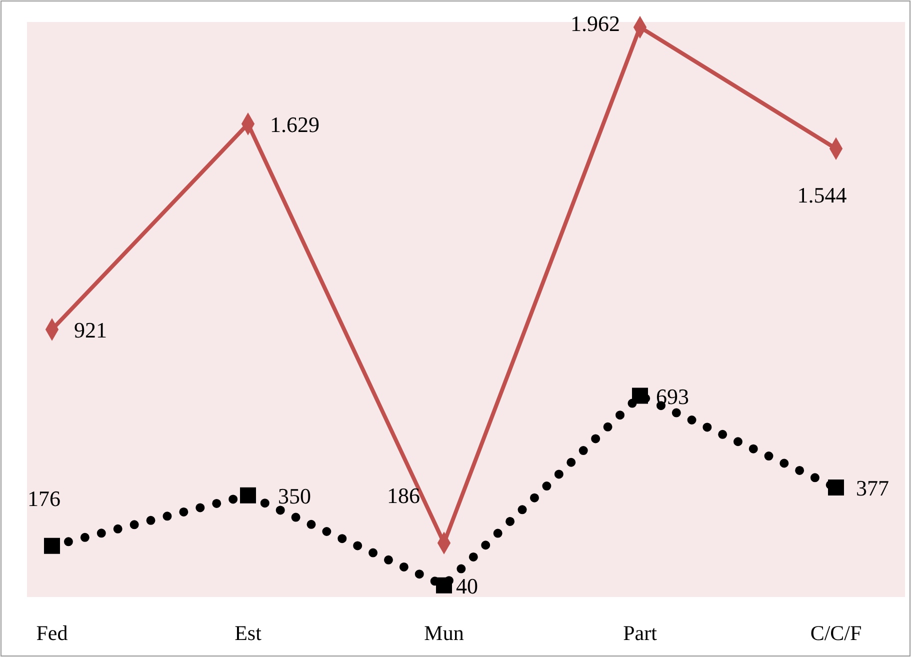 The image size is (911, 657). Describe the element at coordinates (403, 495) in the screenshot. I see `data-label: 186` at that location.